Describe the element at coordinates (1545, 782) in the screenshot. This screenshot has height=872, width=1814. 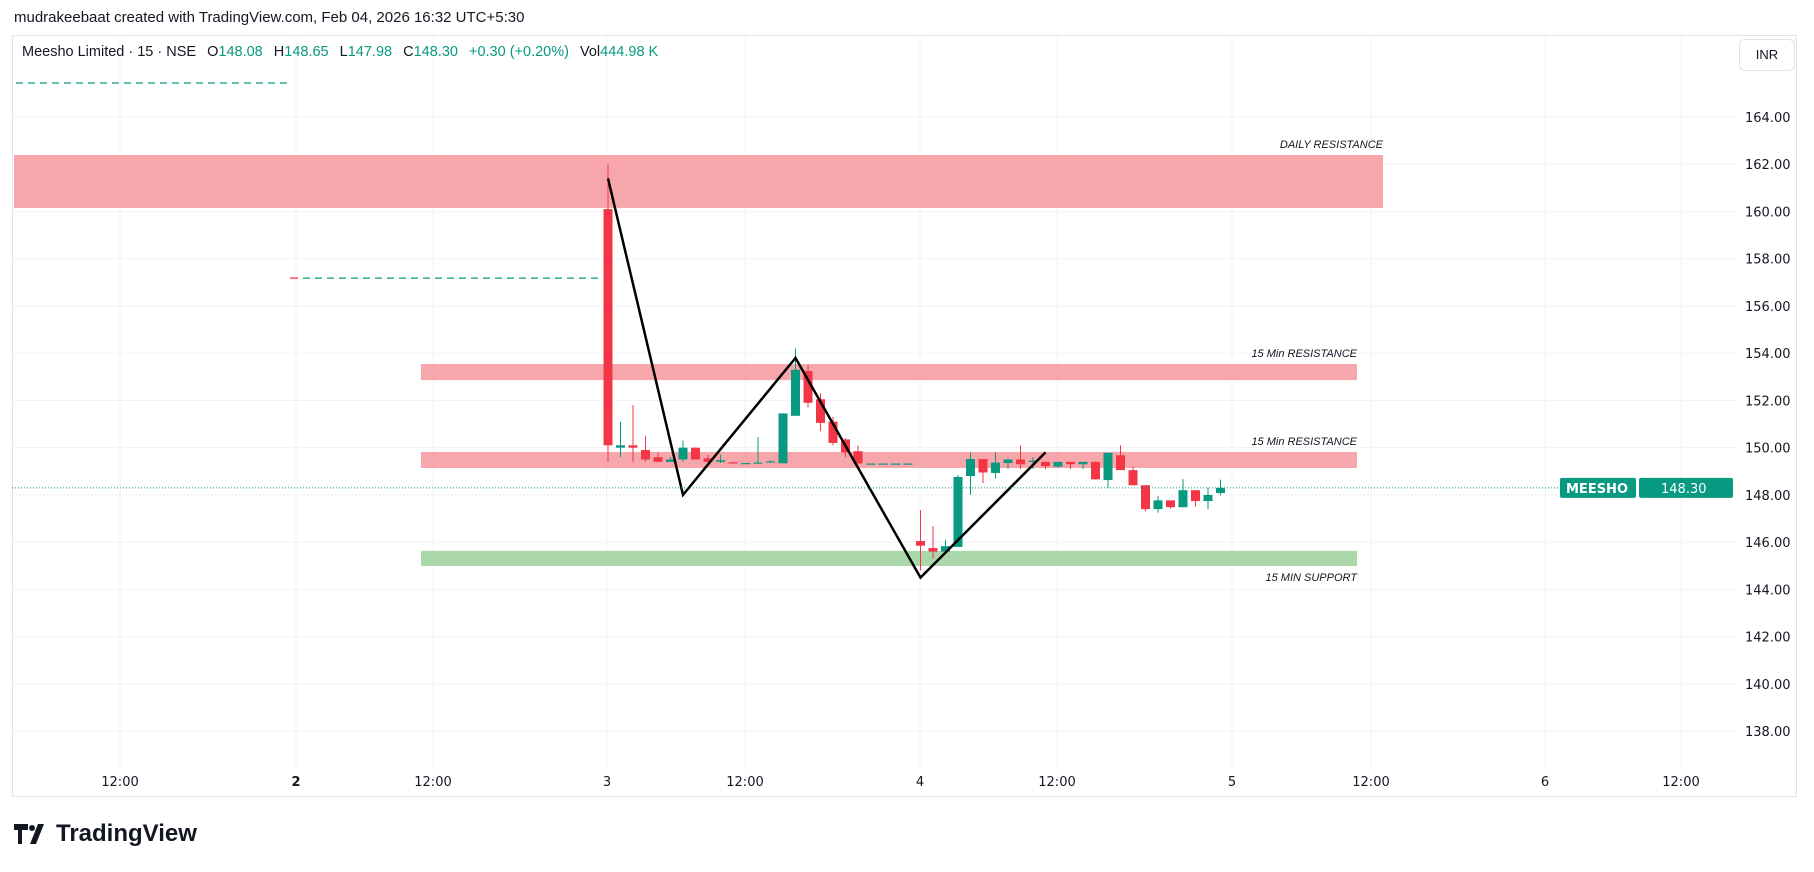
I see `time-tick-label: 6` at that location.